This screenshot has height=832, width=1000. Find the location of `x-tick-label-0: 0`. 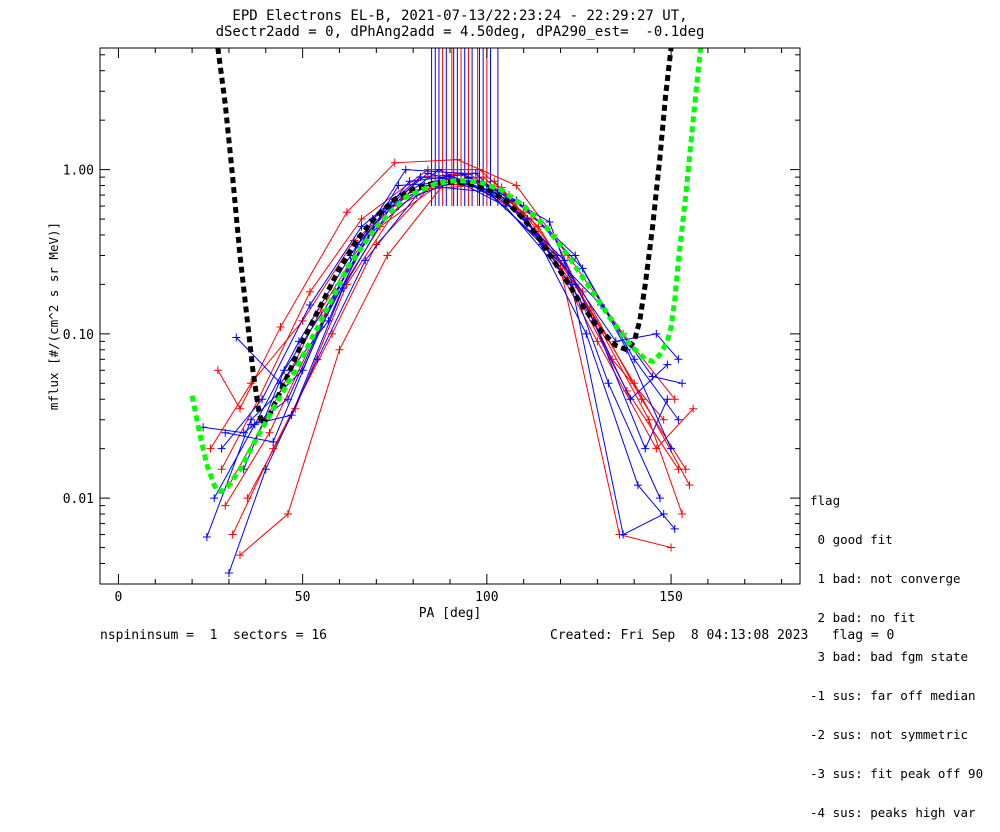

x-tick-label-0: 0 is located at coordinates (119, 597).